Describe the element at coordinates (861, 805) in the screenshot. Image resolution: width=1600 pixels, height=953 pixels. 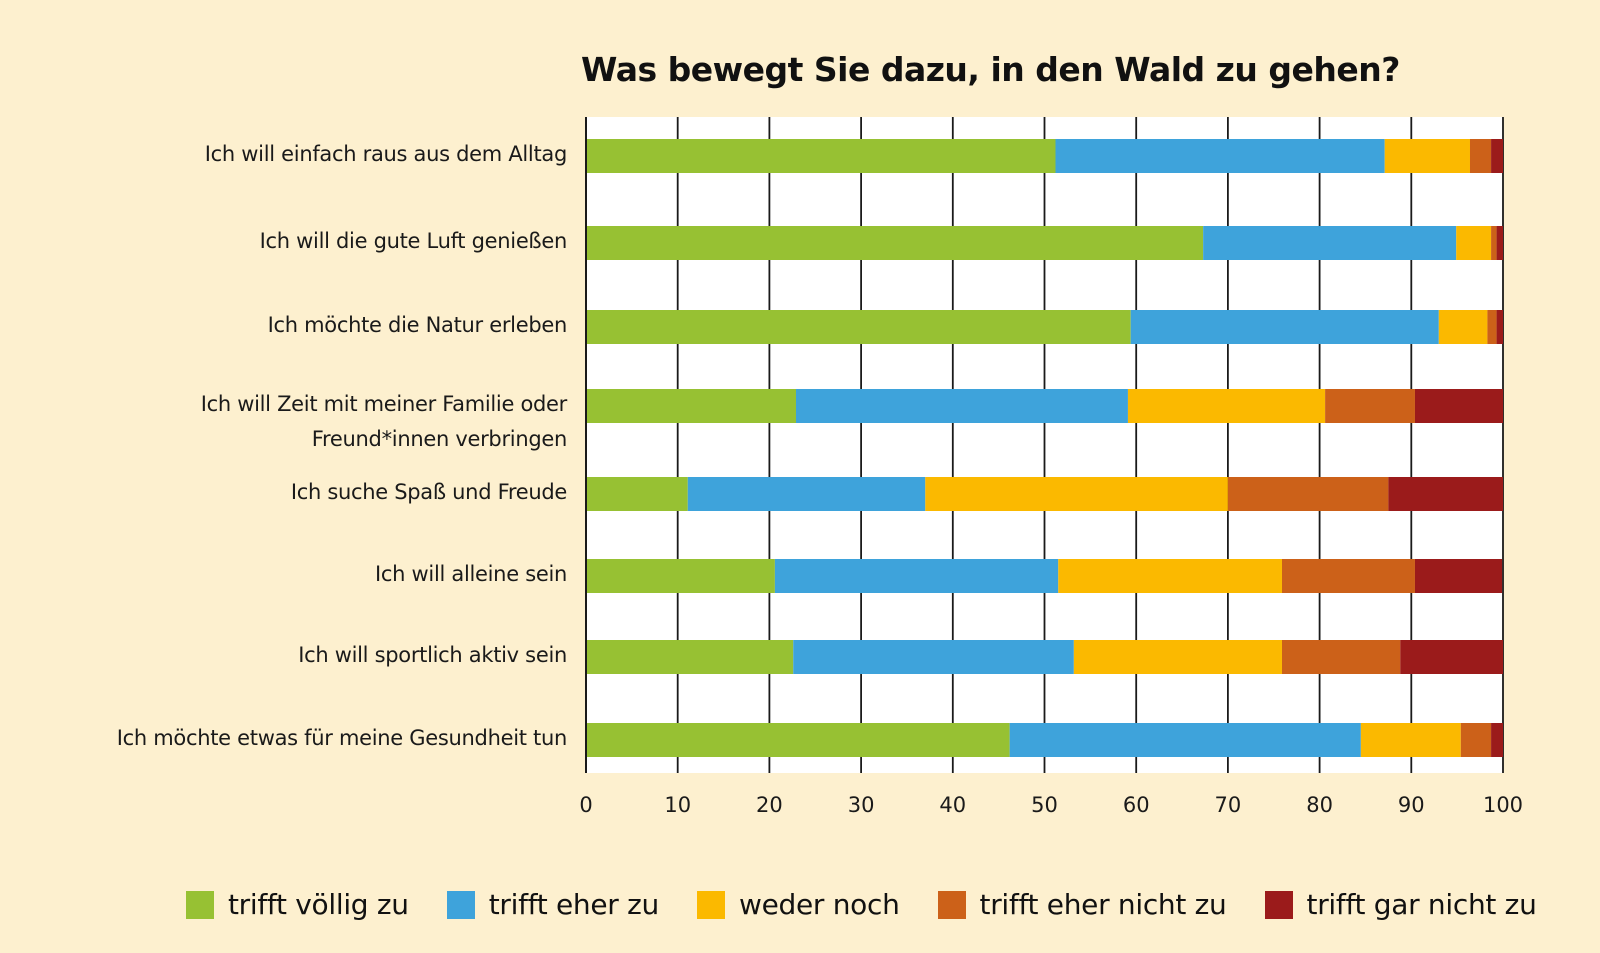
I see `x-tick-label: 30` at that location.